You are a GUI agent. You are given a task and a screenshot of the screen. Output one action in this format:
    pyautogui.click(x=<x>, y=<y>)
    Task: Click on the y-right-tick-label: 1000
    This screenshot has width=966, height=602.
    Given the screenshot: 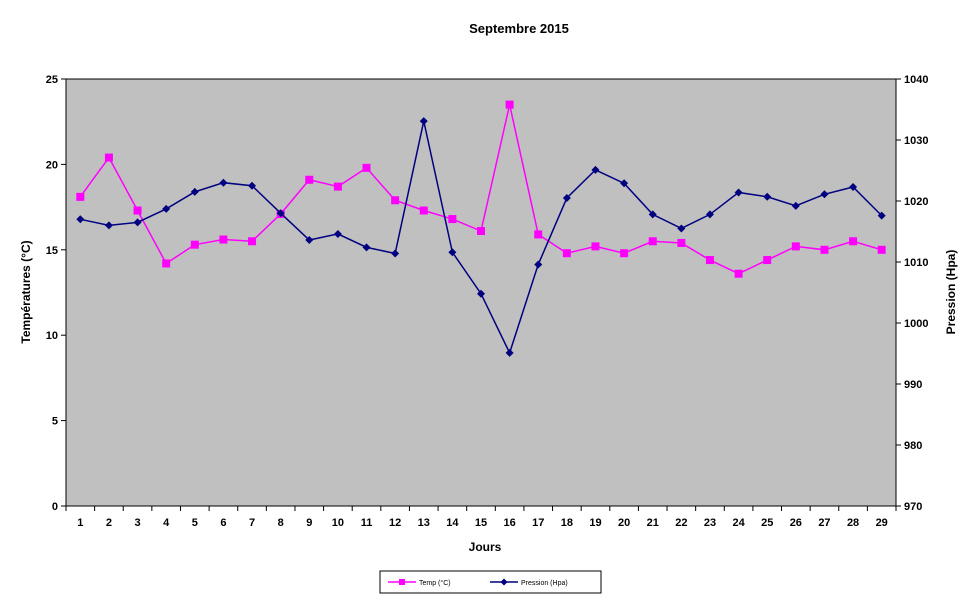 What is the action you would take?
    pyautogui.click(x=916, y=324)
    